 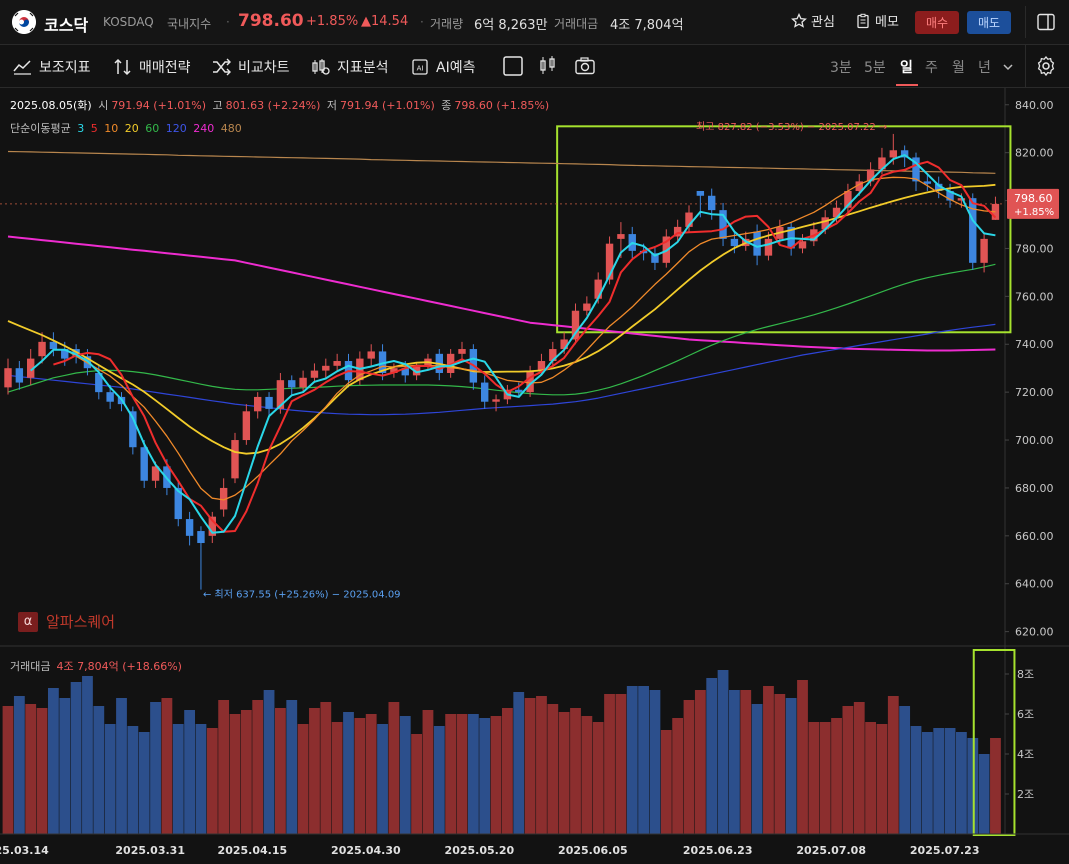 What do you see at coordinates (51, 105) in the screenshot?
I see `bar-date: 2025.08.05(화)` at bounding box center [51, 105].